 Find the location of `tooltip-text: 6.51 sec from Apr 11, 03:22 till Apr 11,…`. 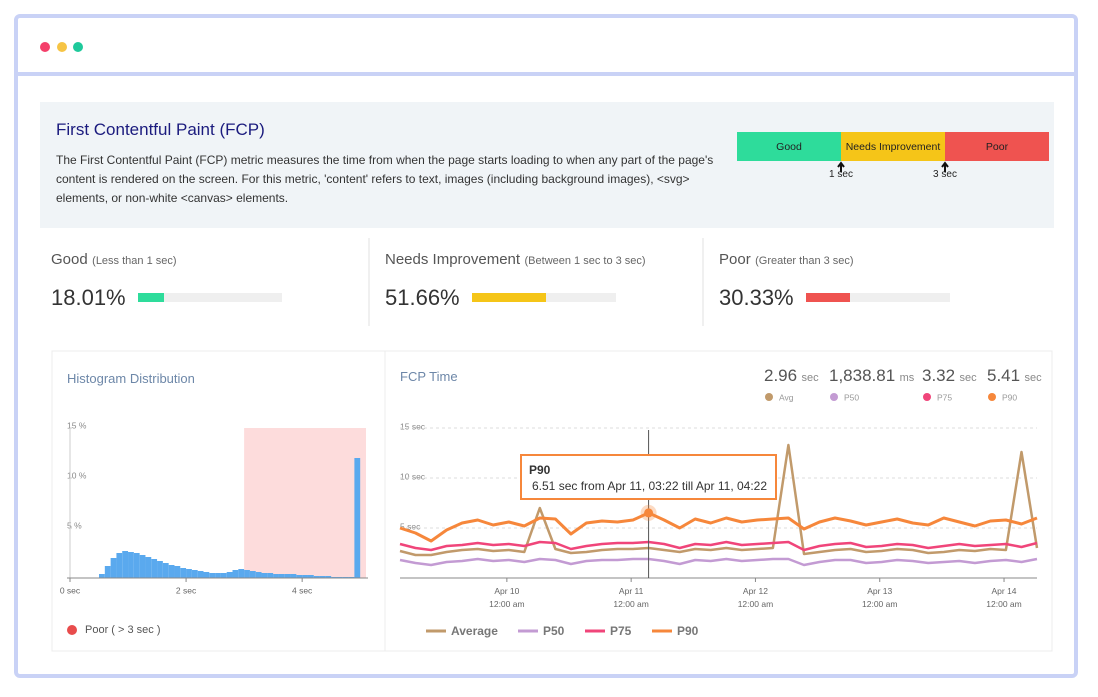

tooltip-text: 6.51 sec from Apr 11, 03:22 till Apr 11,… is located at coordinates (650, 486).